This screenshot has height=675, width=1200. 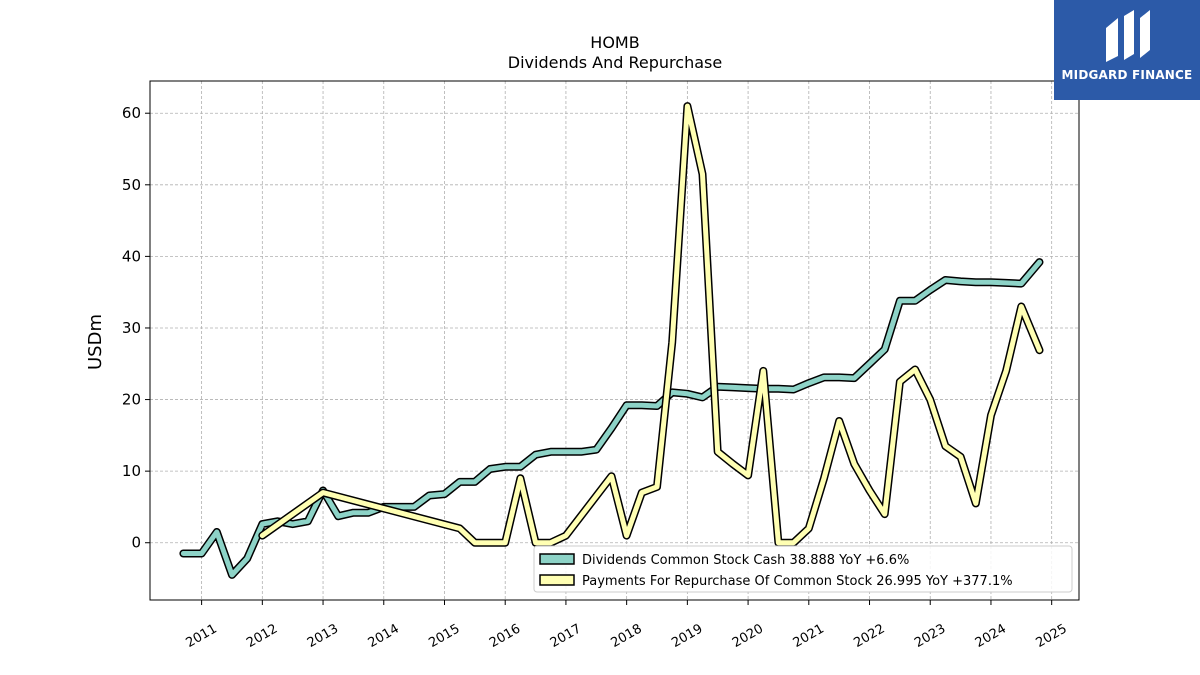 I want to click on x-tick-label: 2012, so click(x=262, y=636).